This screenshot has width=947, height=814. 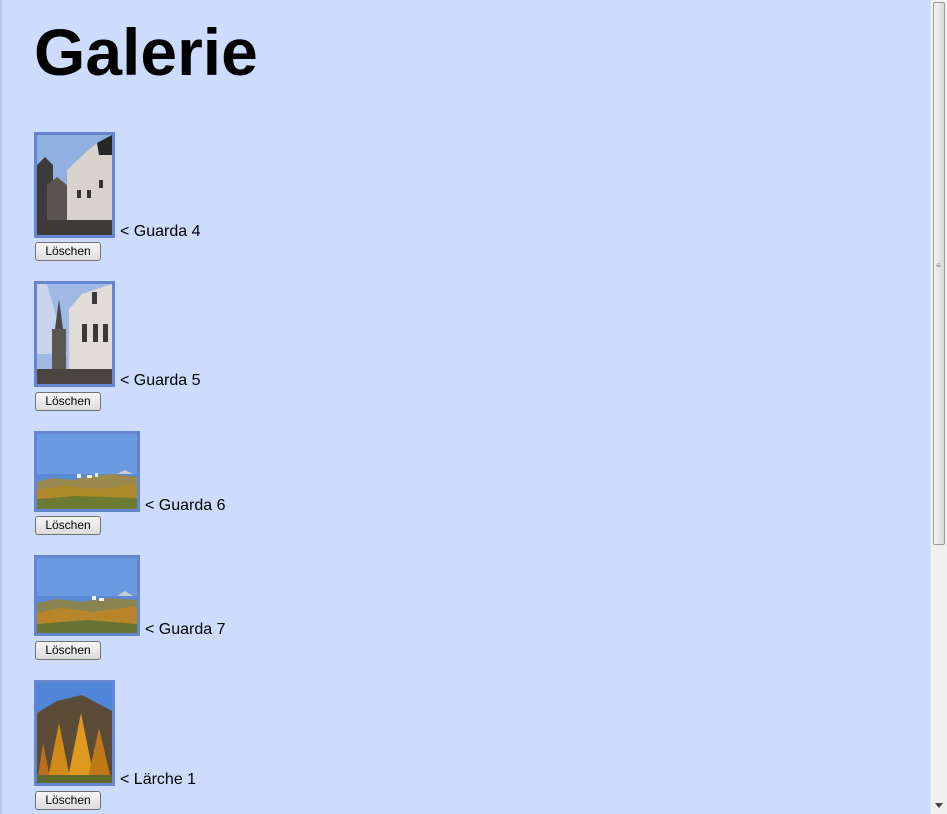 I want to click on vertical-scrollbar: ≡, so click(x=938, y=407).